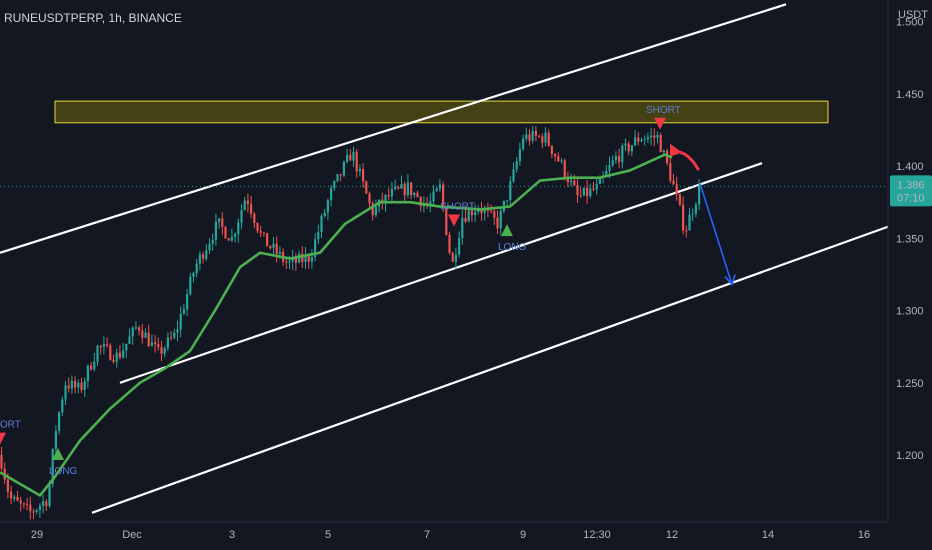  What do you see at coordinates (597, 535) in the screenshot?
I see `x-tick-label: 12:30` at bounding box center [597, 535].